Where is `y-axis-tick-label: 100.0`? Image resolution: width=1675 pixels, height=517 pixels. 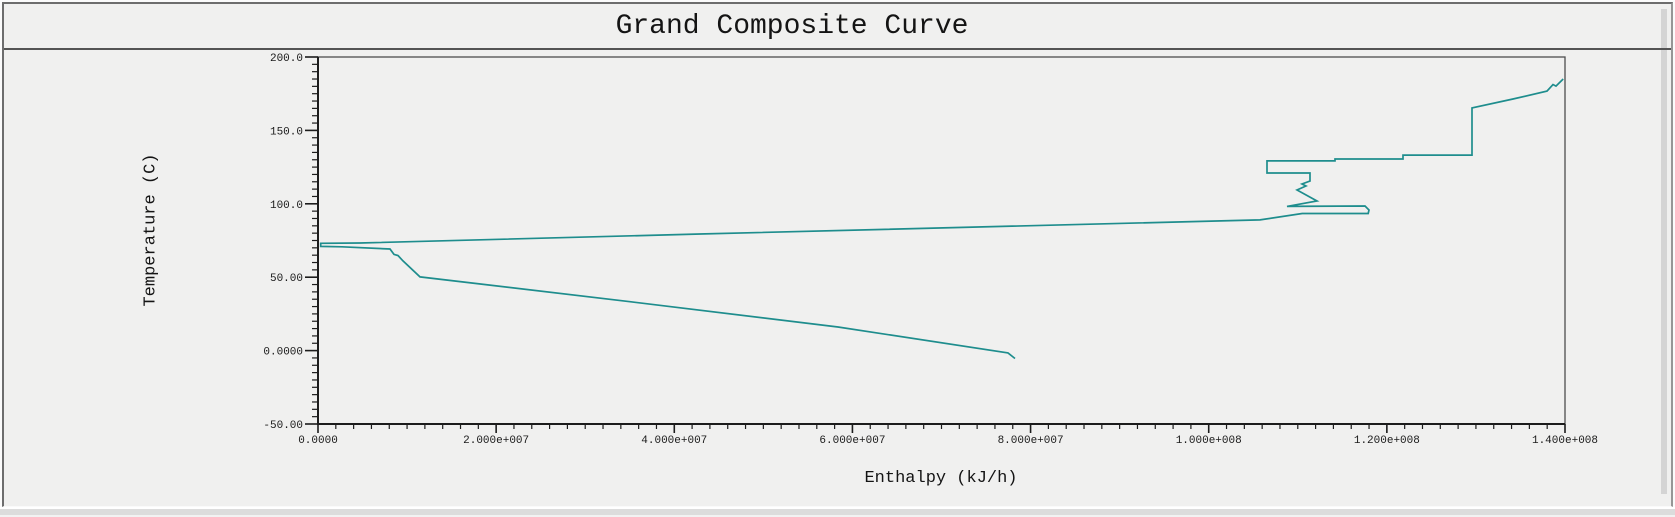 y-axis-tick-label: 100.0 is located at coordinates (286, 206).